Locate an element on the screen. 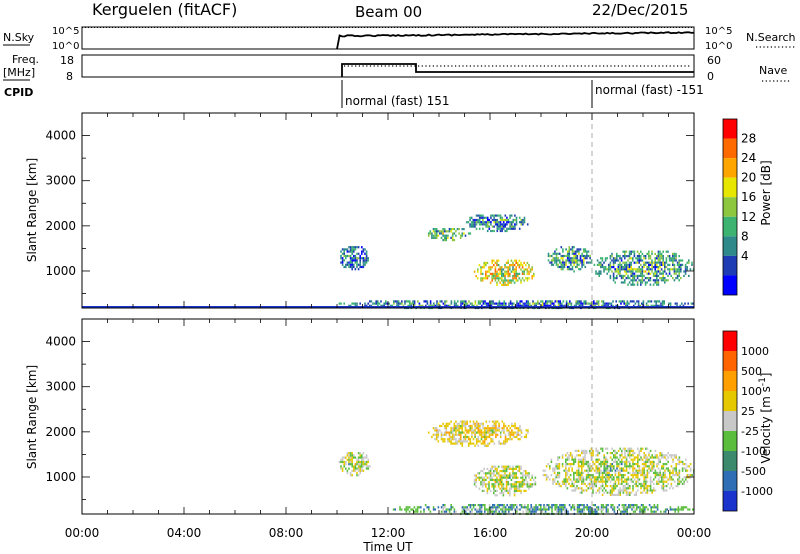 This screenshot has height=554, width=800. x-tick-label: 12:00 is located at coordinates (388, 533).